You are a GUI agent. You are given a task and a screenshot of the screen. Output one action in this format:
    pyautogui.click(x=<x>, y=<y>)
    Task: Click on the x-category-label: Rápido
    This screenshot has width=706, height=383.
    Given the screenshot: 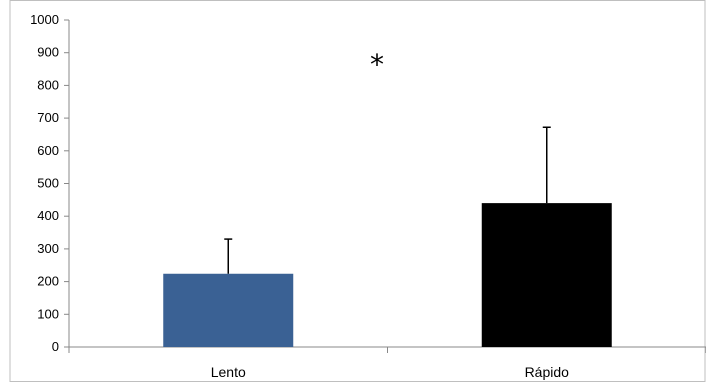 What is the action you would take?
    pyautogui.click(x=547, y=372)
    